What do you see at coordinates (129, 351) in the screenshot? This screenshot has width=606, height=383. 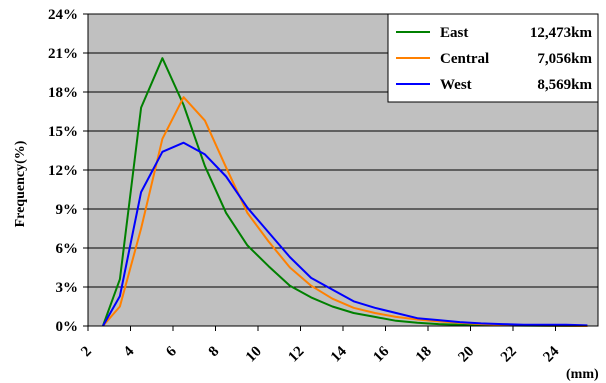 I see `x-tick-label: 4` at bounding box center [129, 351].